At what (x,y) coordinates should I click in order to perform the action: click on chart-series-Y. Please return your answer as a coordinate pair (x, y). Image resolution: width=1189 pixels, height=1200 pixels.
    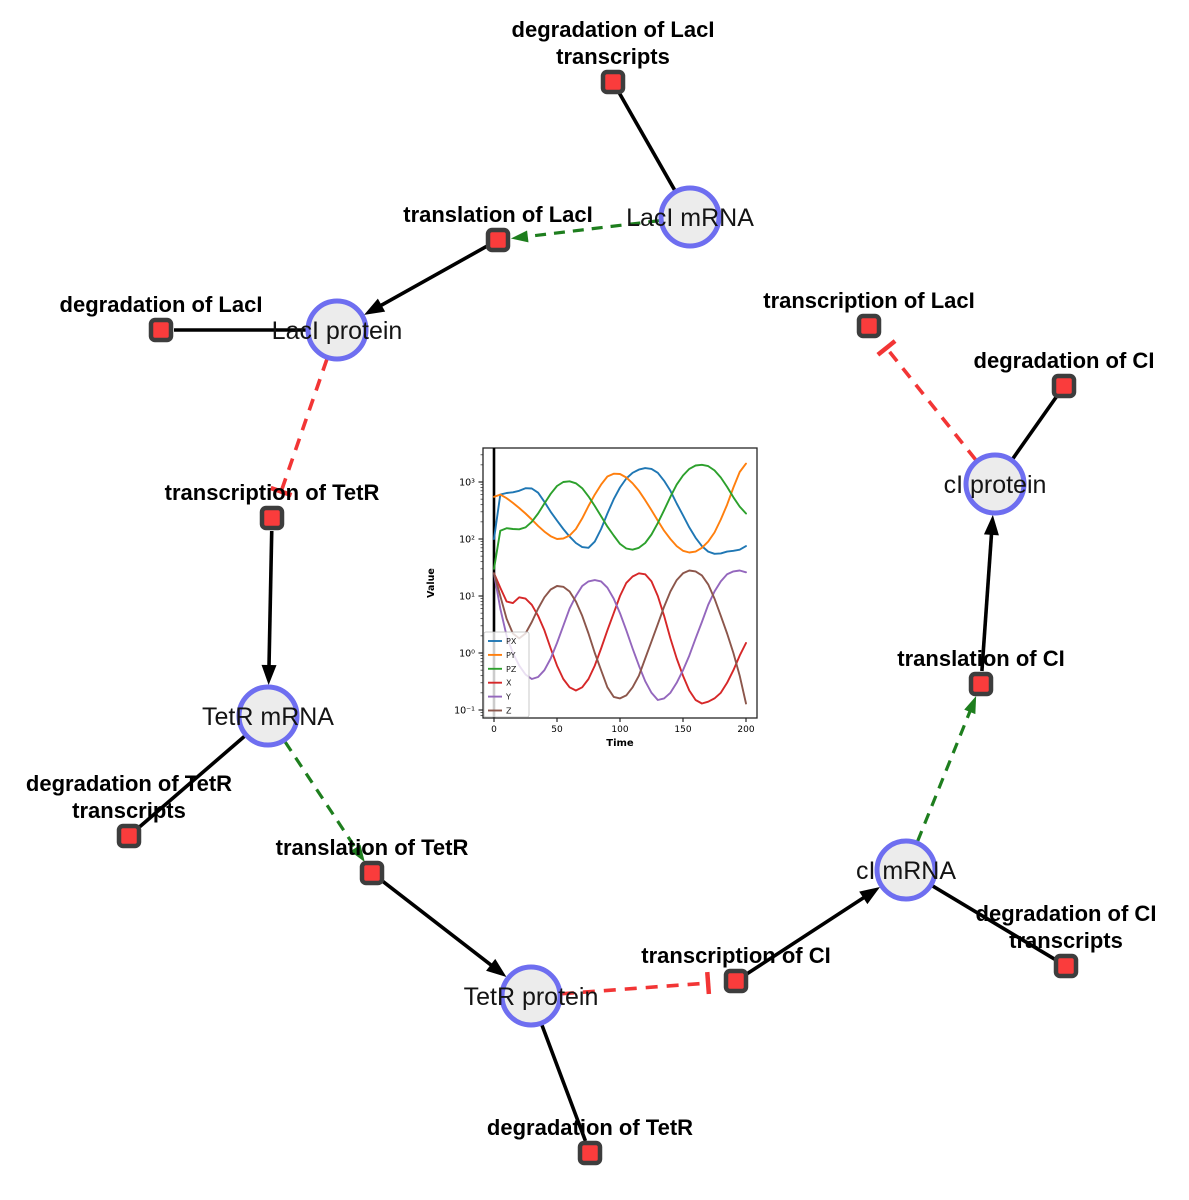
    Looking at the image, I should click on (620, 635).